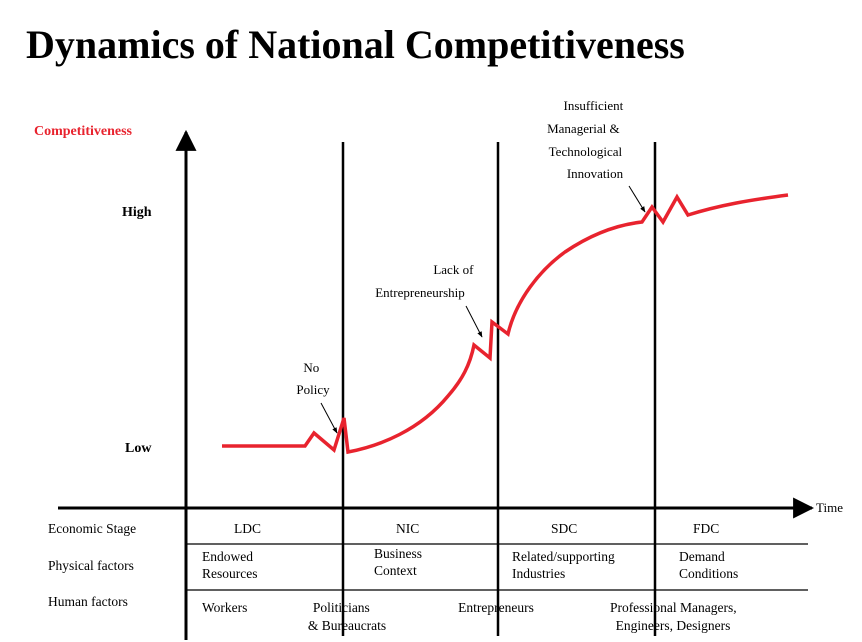 The width and height of the screenshot is (862, 642). Describe the element at coordinates (829, 507) in the screenshot. I see `x-axis-label: Time` at that location.